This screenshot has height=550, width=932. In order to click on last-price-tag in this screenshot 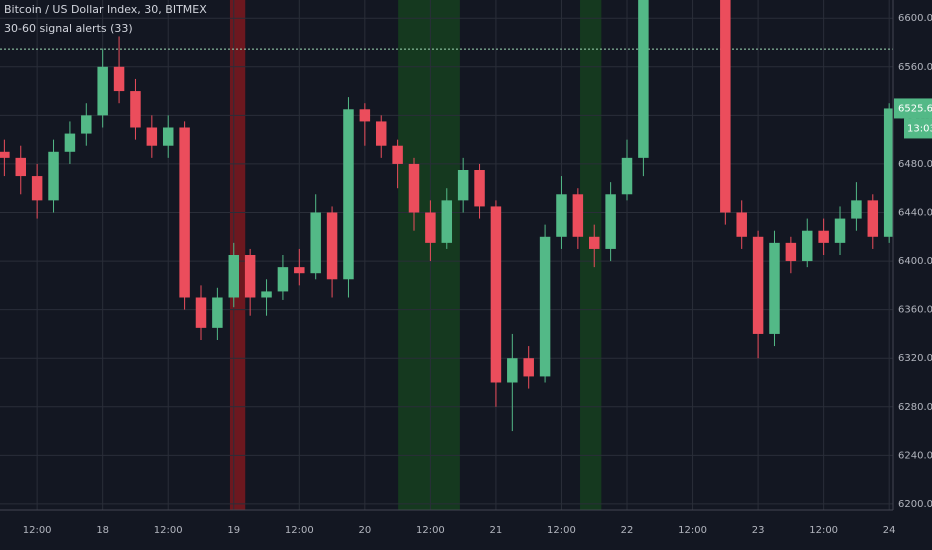, I will do `click(913, 108)`.